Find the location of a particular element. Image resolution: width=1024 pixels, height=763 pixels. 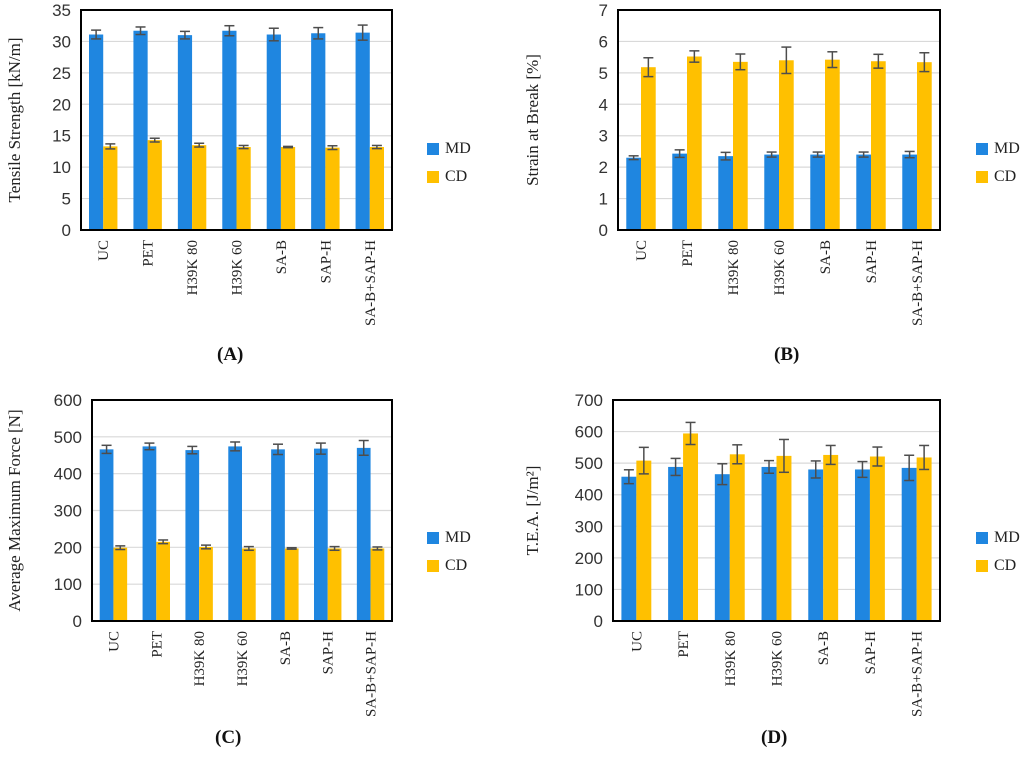

panel-label-c: (C) is located at coordinates (228, 737).